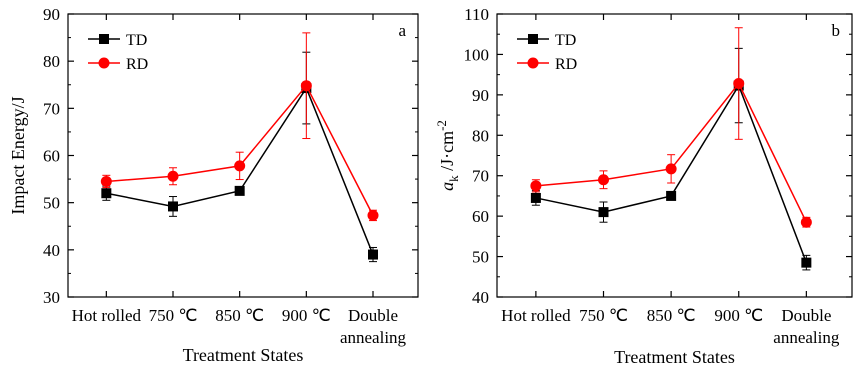  What do you see at coordinates (477, 54) in the screenshot?
I see `y-tick-label: 100` at bounding box center [477, 54].